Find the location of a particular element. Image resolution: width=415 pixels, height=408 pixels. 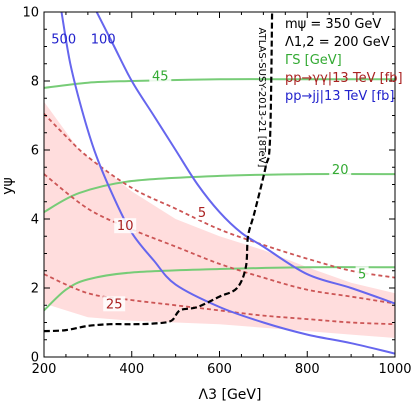

curve-label-gamma_s-0: 45 is located at coordinates (160, 76).